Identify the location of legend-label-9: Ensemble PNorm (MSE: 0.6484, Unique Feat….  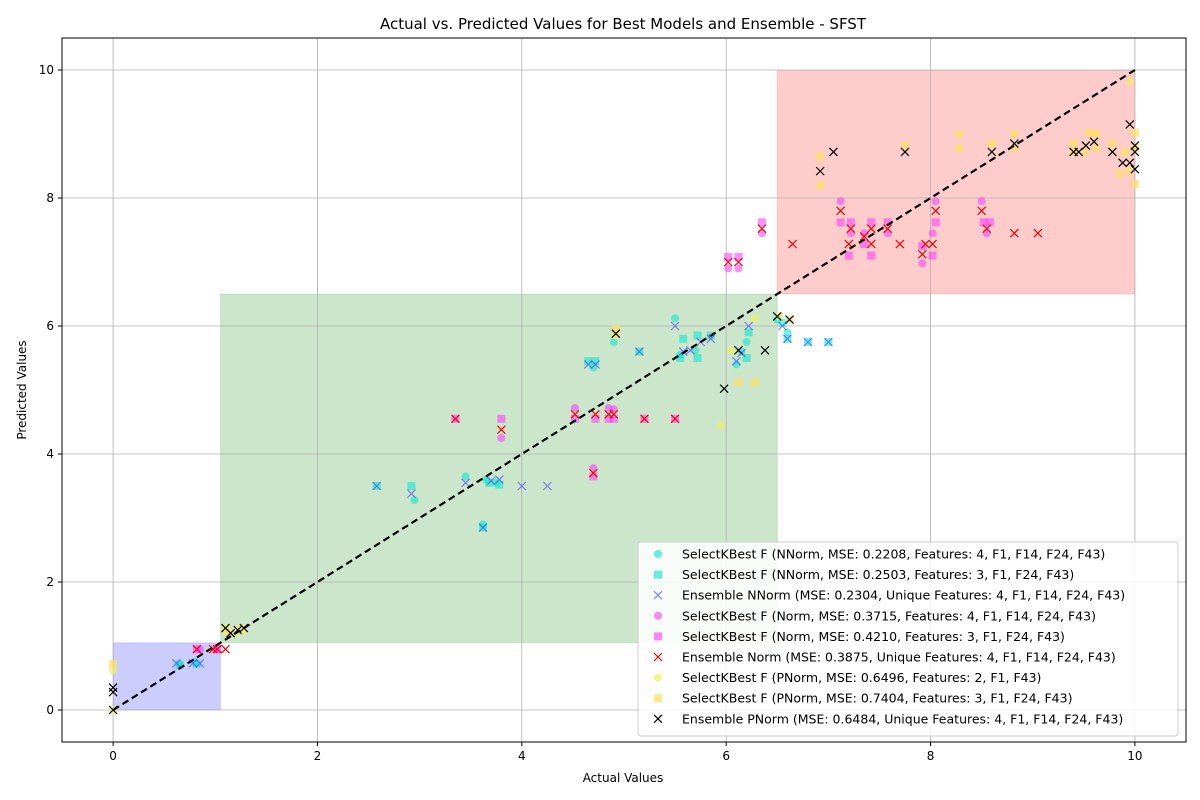
(902, 718).